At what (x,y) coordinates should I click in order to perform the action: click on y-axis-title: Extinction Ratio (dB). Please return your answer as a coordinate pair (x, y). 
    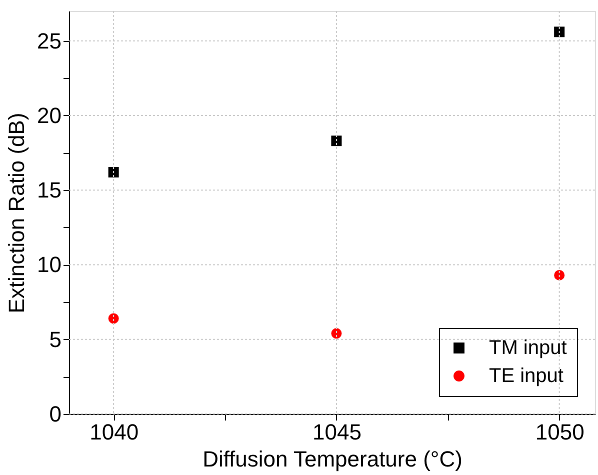
    Looking at the image, I should click on (17, 213).